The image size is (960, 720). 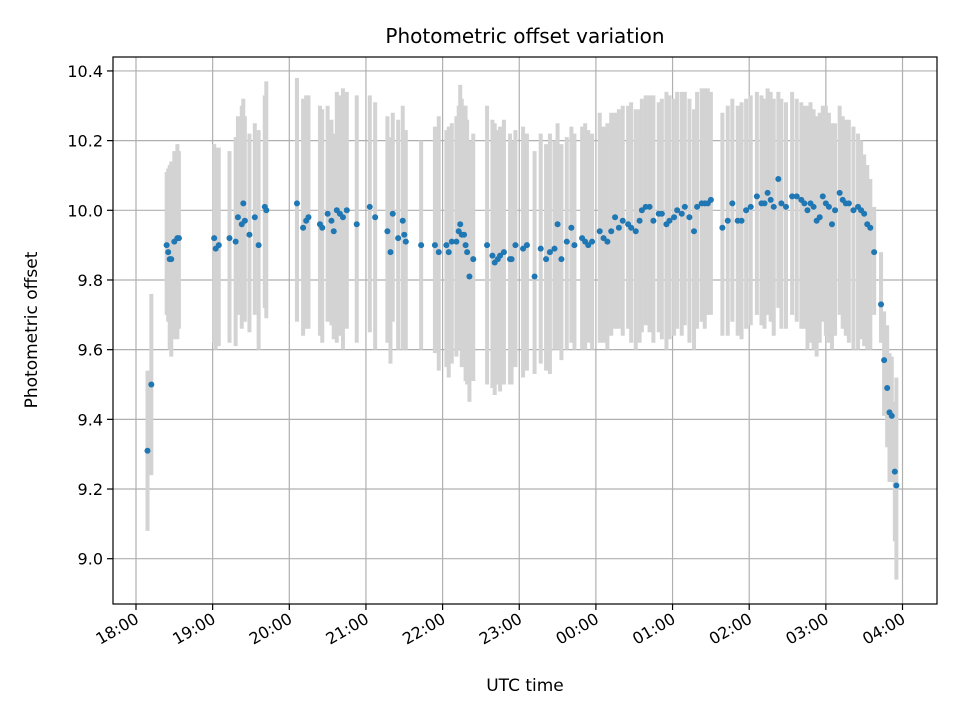 I want to click on x-tick-label: 19:00, so click(x=193, y=629).